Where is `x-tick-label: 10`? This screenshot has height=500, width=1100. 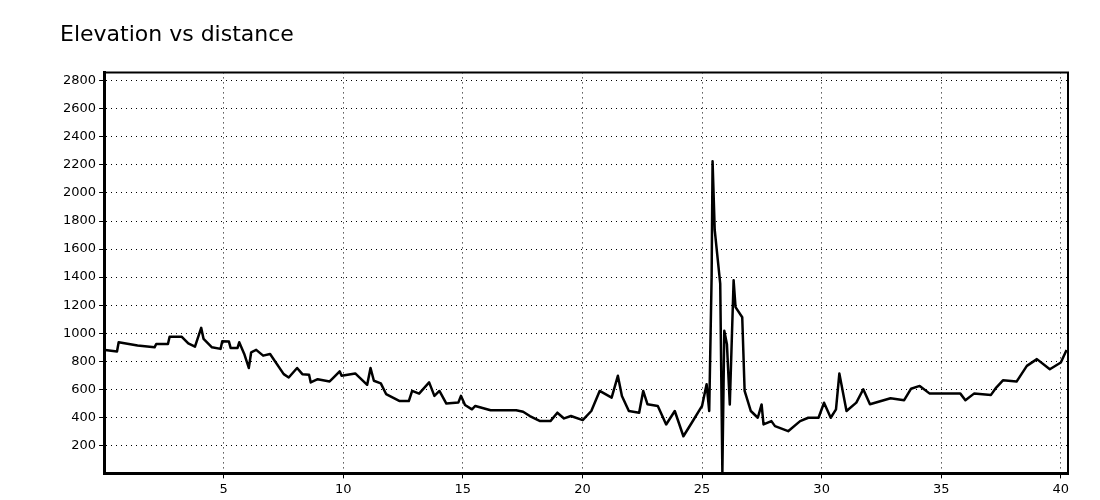 x-tick-label: 10 is located at coordinates (343, 488).